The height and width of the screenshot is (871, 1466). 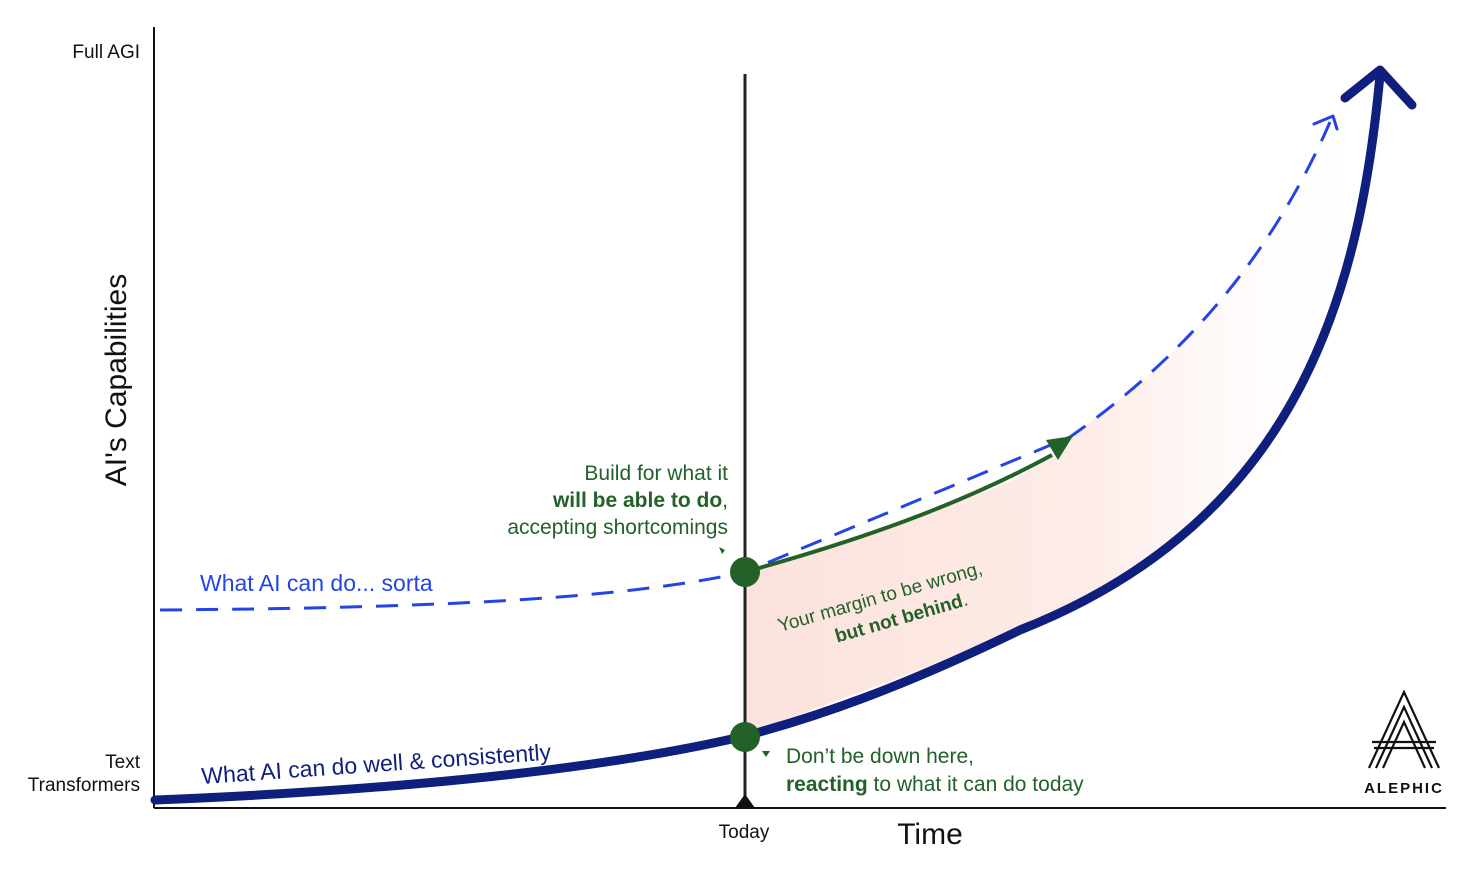 I want to click on y-bottom-label-line1: Text, so click(x=123, y=762).